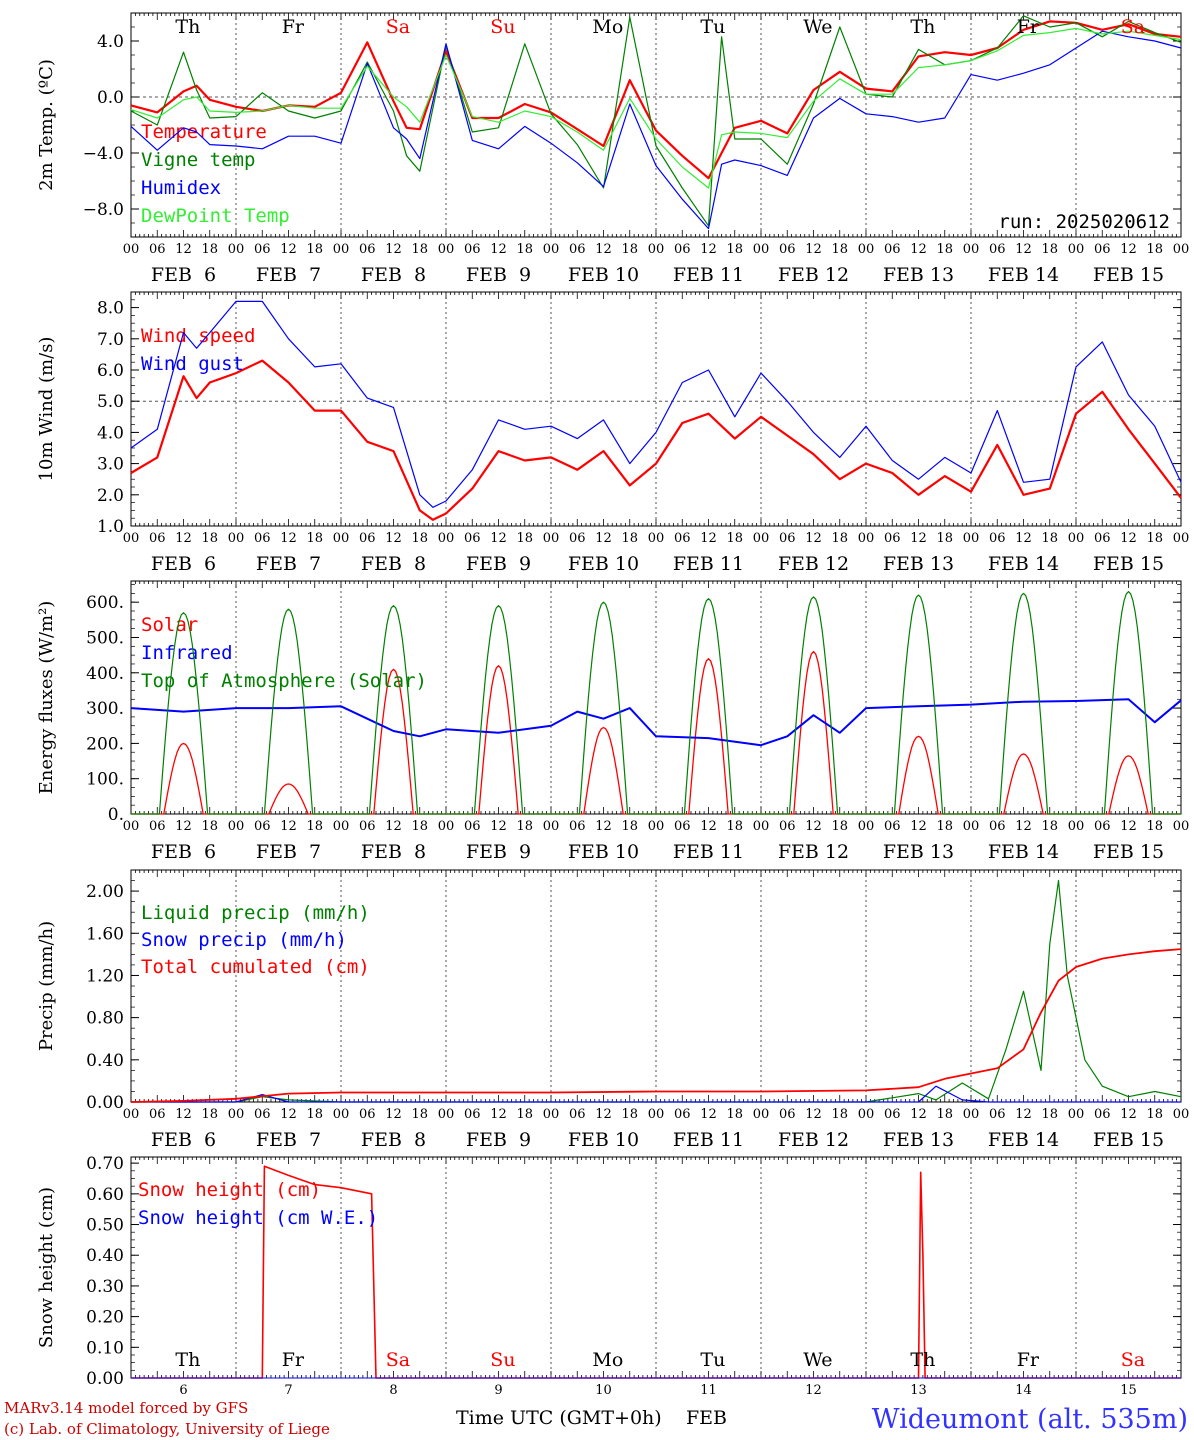 Image resolution: width=1194 pixels, height=1440 pixels. What do you see at coordinates (712, 1360) in the screenshot?
I see `day-name-label: Tu` at bounding box center [712, 1360].